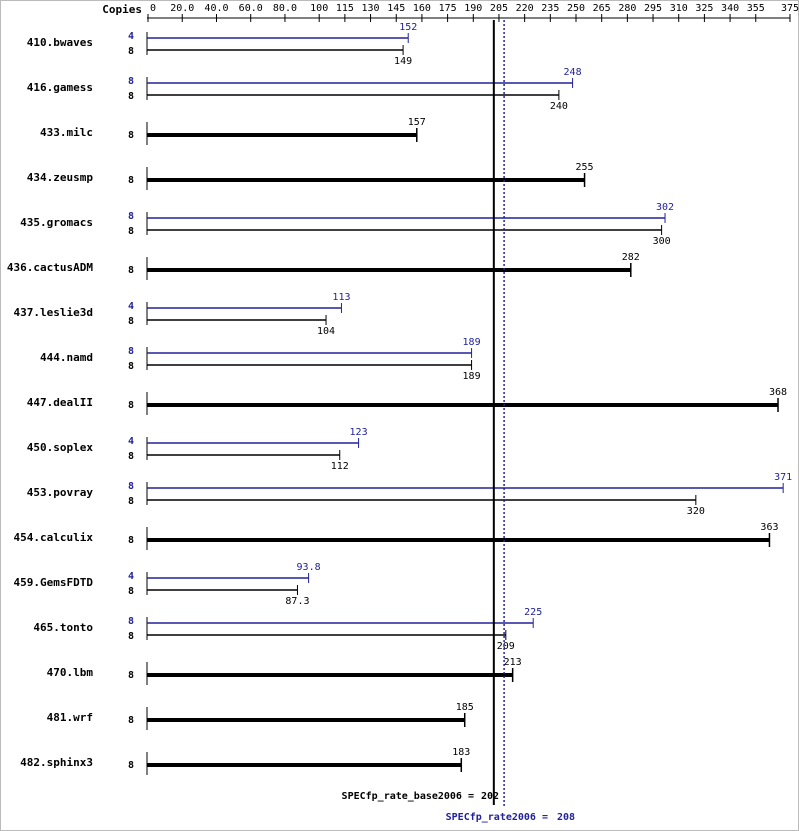 The image size is (799, 831). I want to click on x-tick-label: 250, so click(576, 8).